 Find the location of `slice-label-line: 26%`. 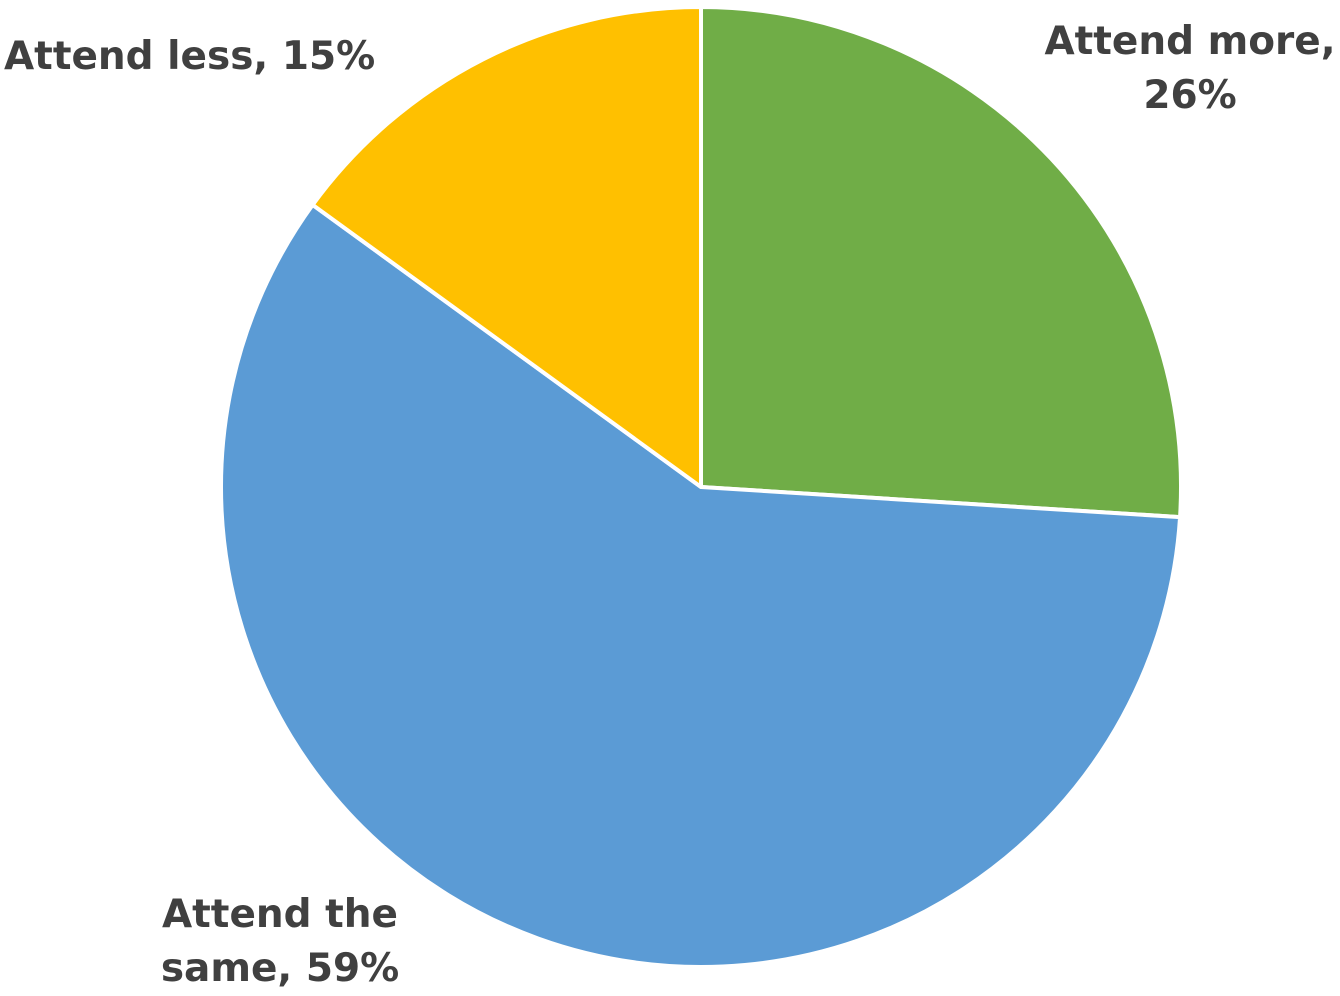

slice-label-line: 26% is located at coordinates (1190, 95).